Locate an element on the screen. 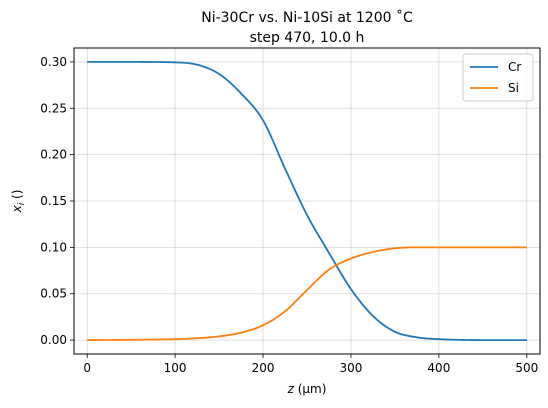 The width and height of the screenshot is (548, 408). legend-label-cr: Cr is located at coordinates (514, 67).